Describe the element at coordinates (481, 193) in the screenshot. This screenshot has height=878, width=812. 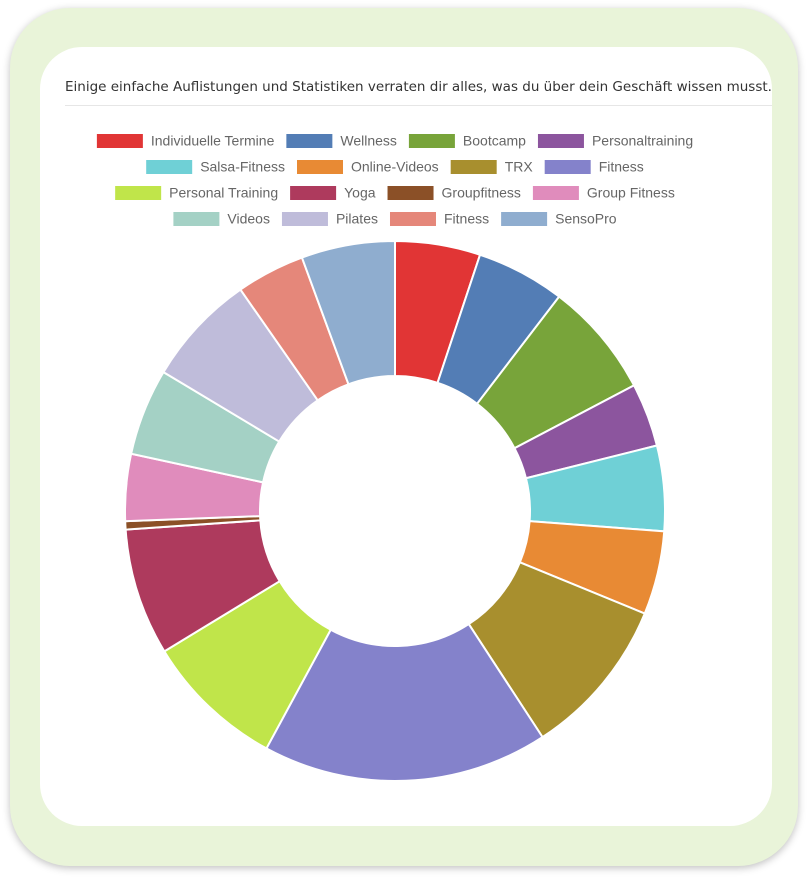
I see `legend-label: Groupfitness` at that location.